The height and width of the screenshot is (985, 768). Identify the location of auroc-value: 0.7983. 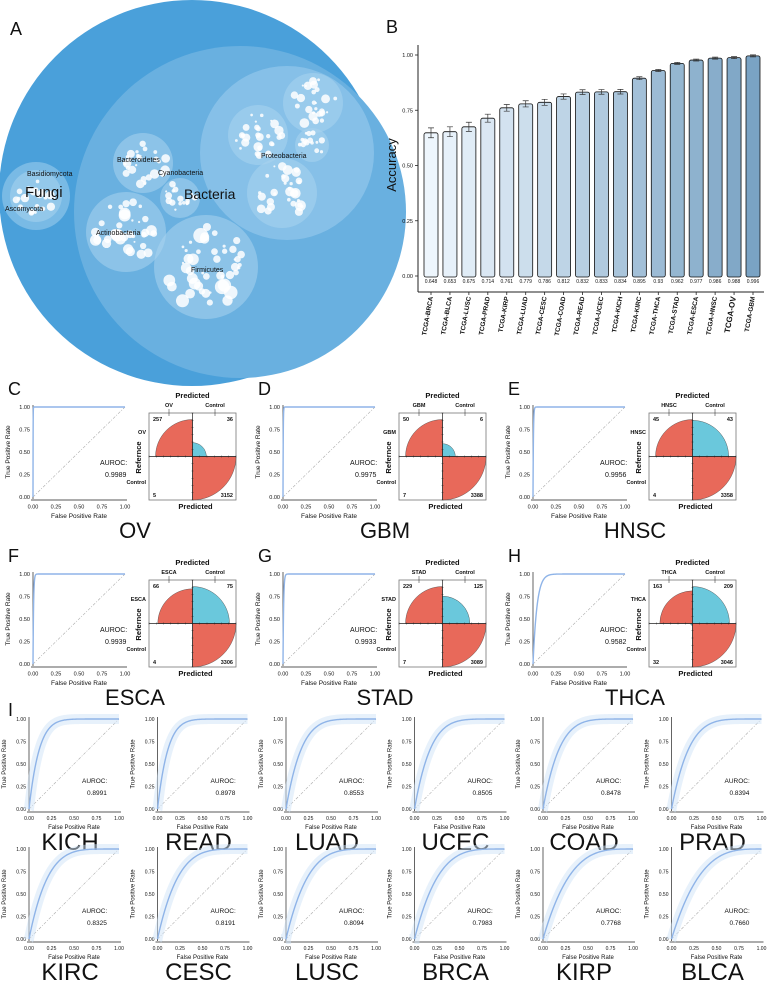
(483, 923).